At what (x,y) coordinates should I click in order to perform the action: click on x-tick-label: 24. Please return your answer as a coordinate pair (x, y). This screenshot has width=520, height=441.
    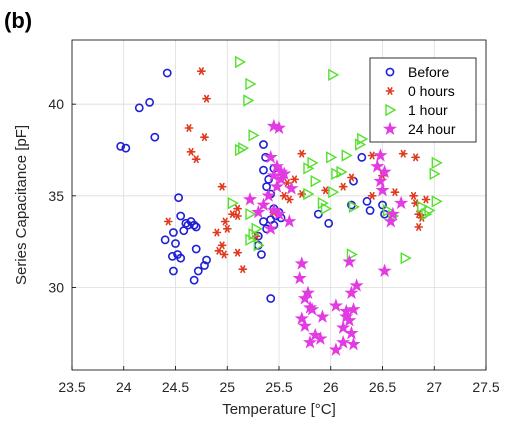
    Looking at the image, I should click on (124, 387).